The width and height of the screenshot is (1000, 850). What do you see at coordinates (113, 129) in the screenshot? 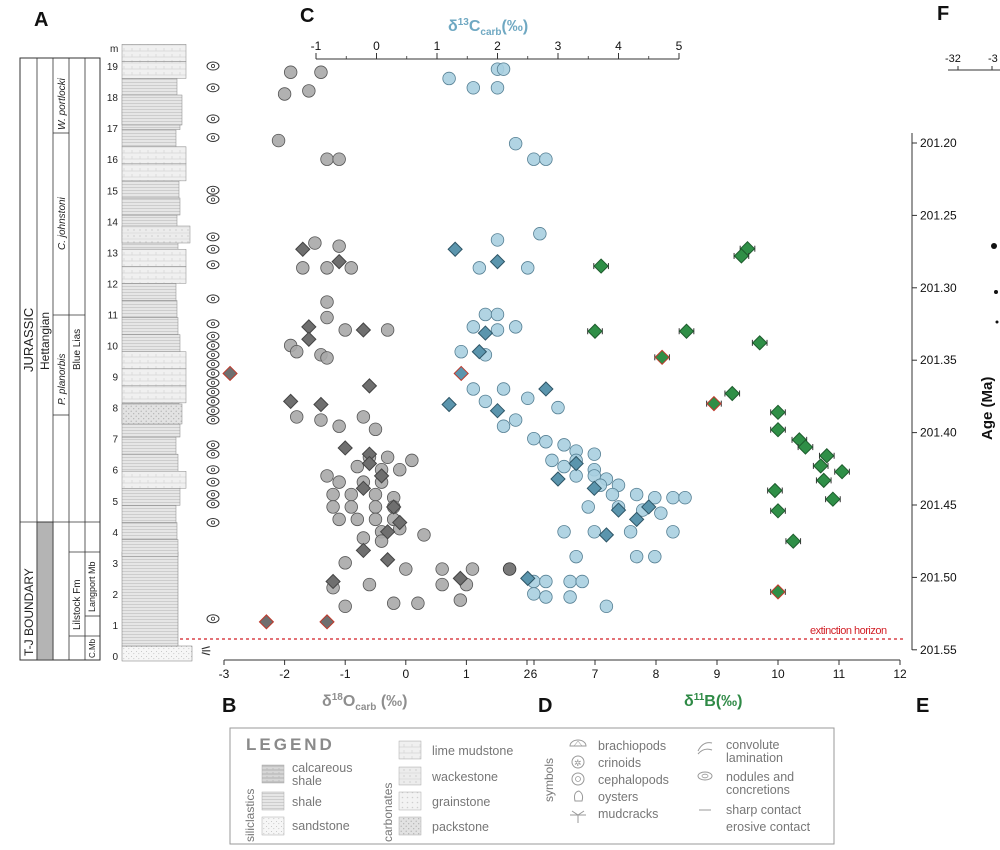
I see `m-tick-label: 17` at bounding box center [113, 129].